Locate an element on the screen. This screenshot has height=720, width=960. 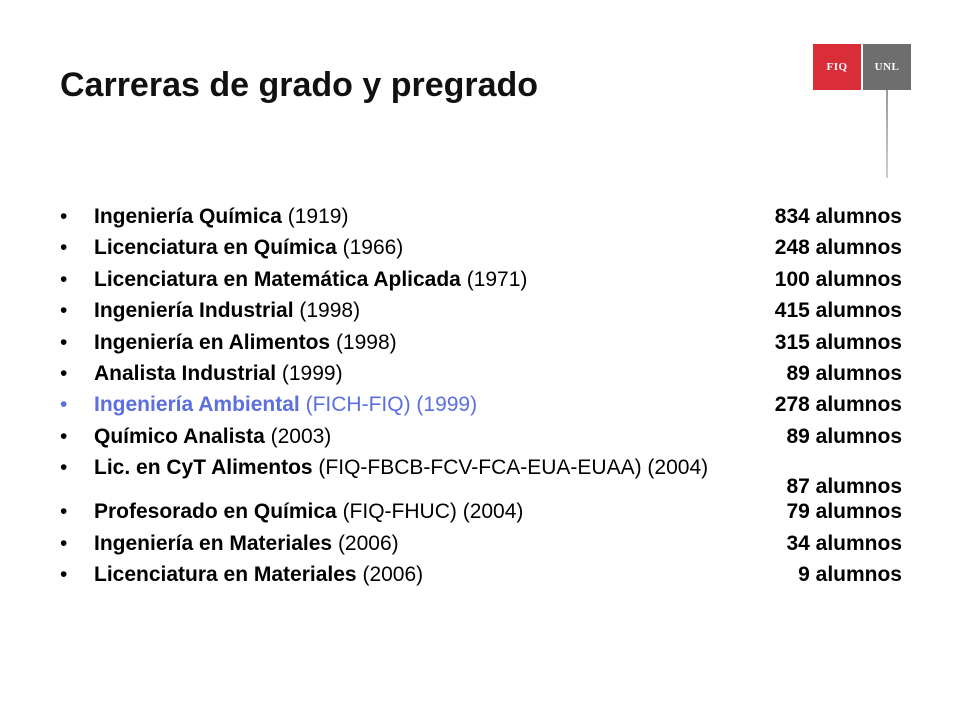
career-text: Ingeniería Industrial (1998) is located at coordinates (227, 310).